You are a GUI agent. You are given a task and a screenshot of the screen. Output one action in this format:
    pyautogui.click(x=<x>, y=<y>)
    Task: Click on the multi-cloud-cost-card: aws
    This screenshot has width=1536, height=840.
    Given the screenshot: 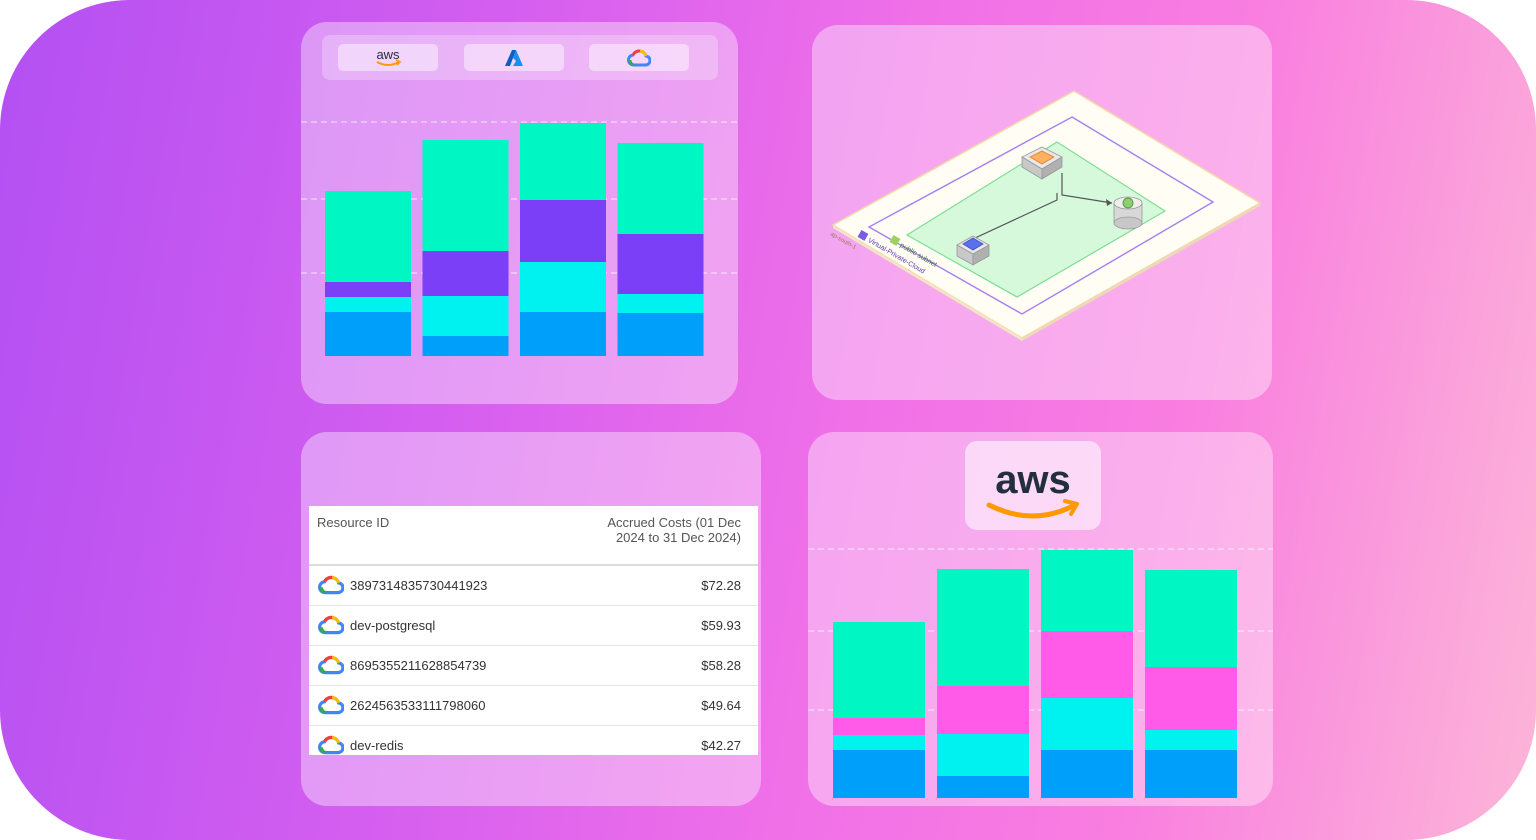 What is the action you would take?
    pyautogui.click(x=519, y=213)
    